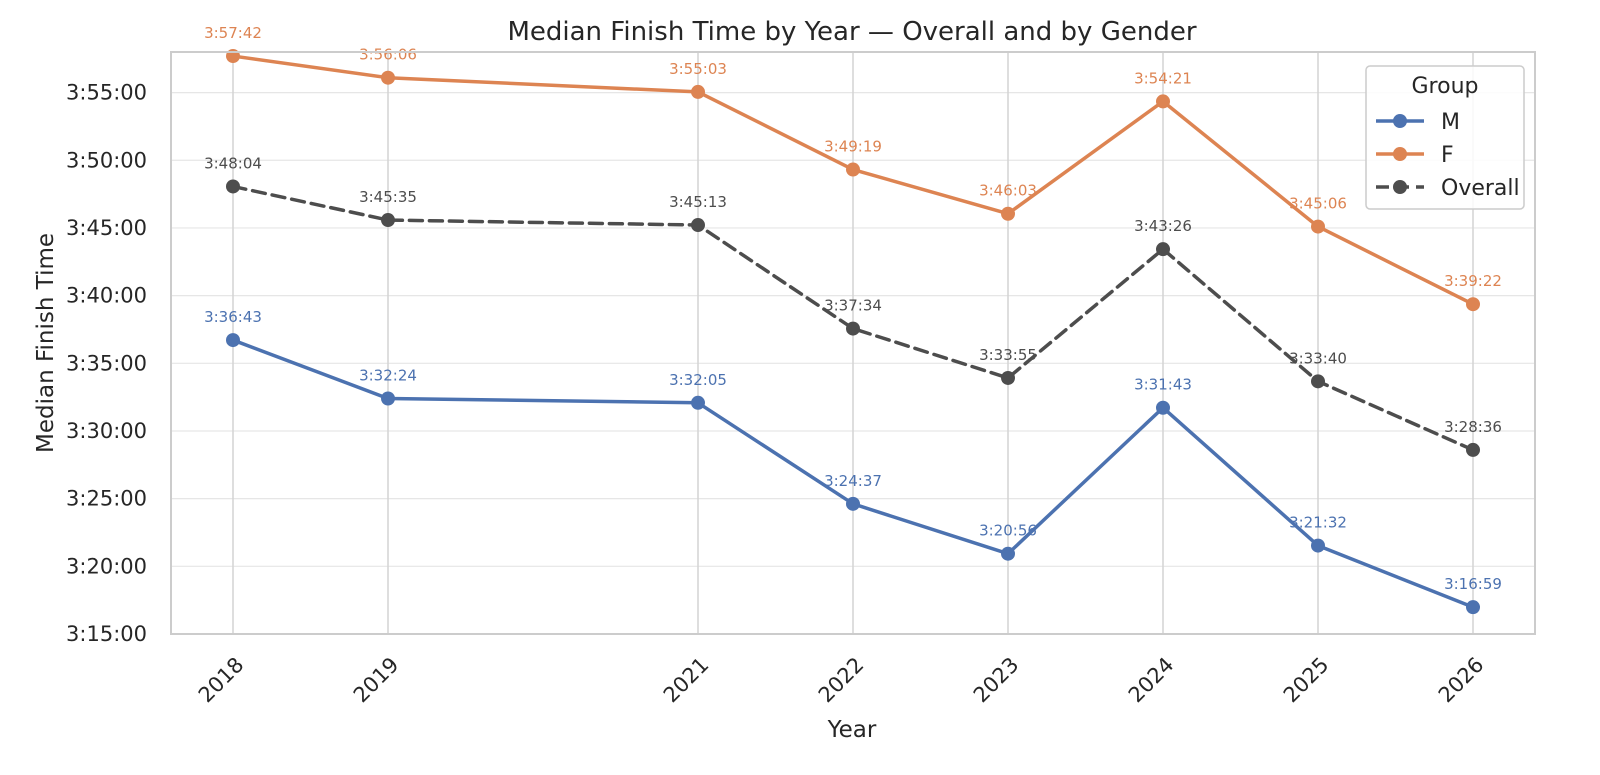 The width and height of the screenshot is (1600, 775). Describe the element at coordinates (1418, 122) in the screenshot. I see `legend-item-m: M` at that location.